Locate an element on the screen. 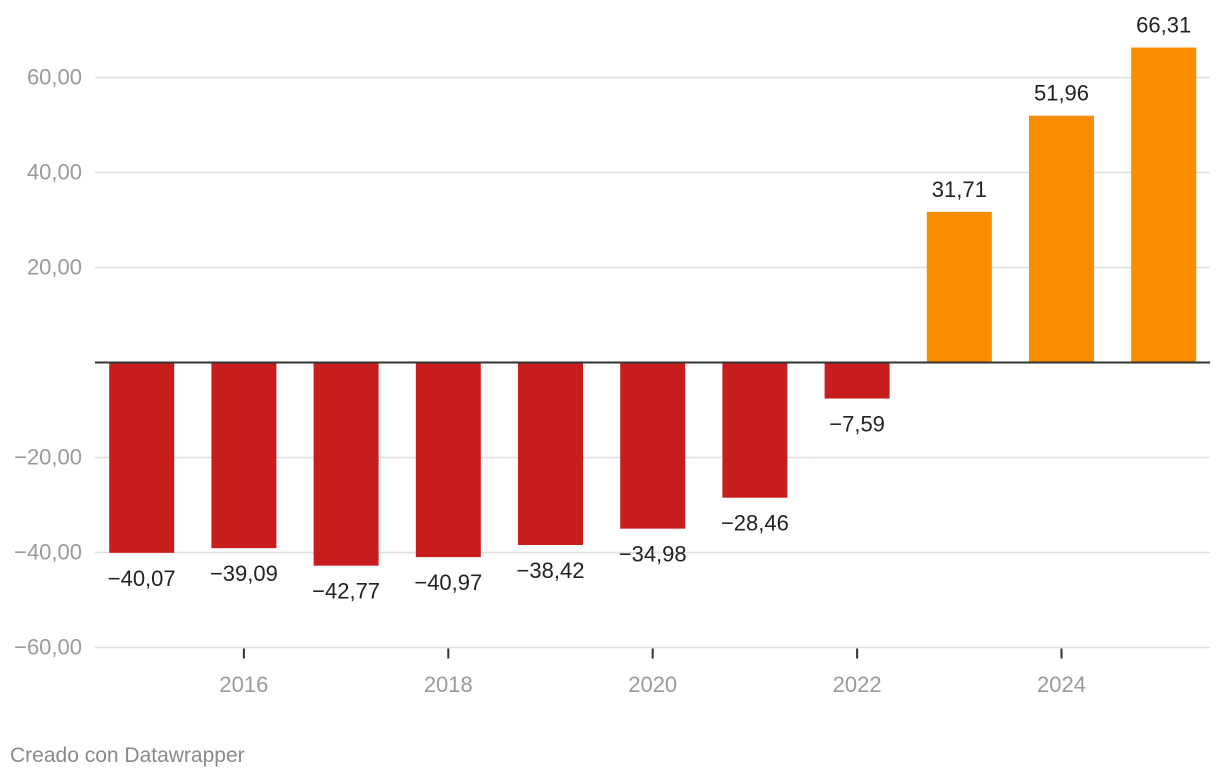  x-tick-label: 2022 is located at coordinates (857, 684).